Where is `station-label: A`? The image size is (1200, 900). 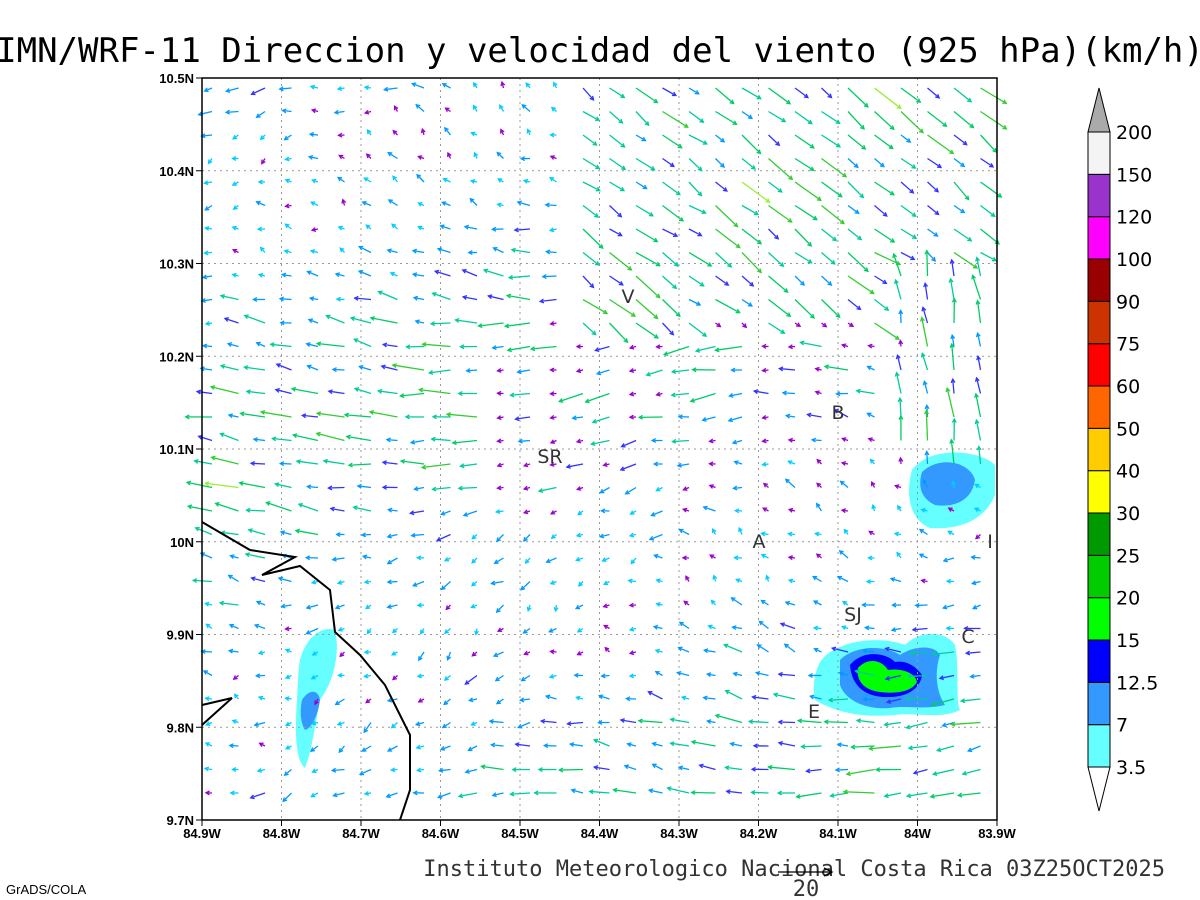 station-label: A is located at coordinates (759, 542).